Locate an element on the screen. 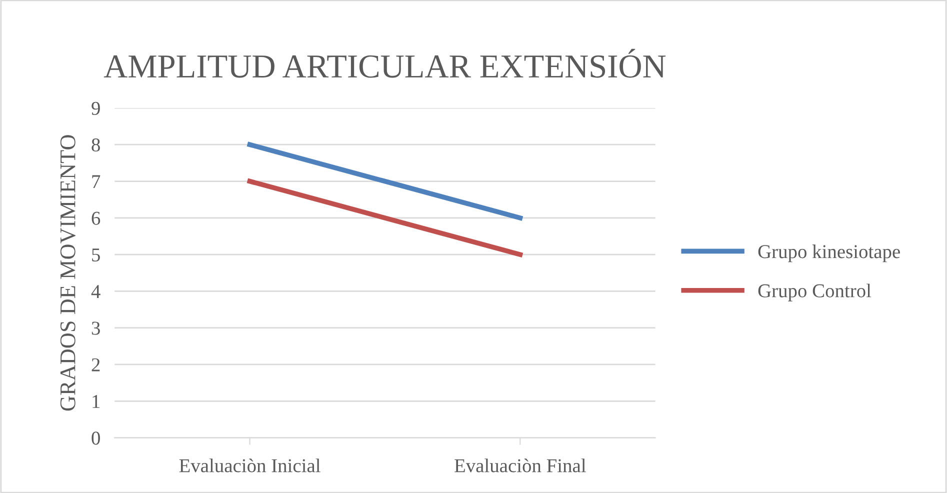 The width and height of the screenshot is (947, 493). y-tick-label: 2 is located at coordinates (96, 365).